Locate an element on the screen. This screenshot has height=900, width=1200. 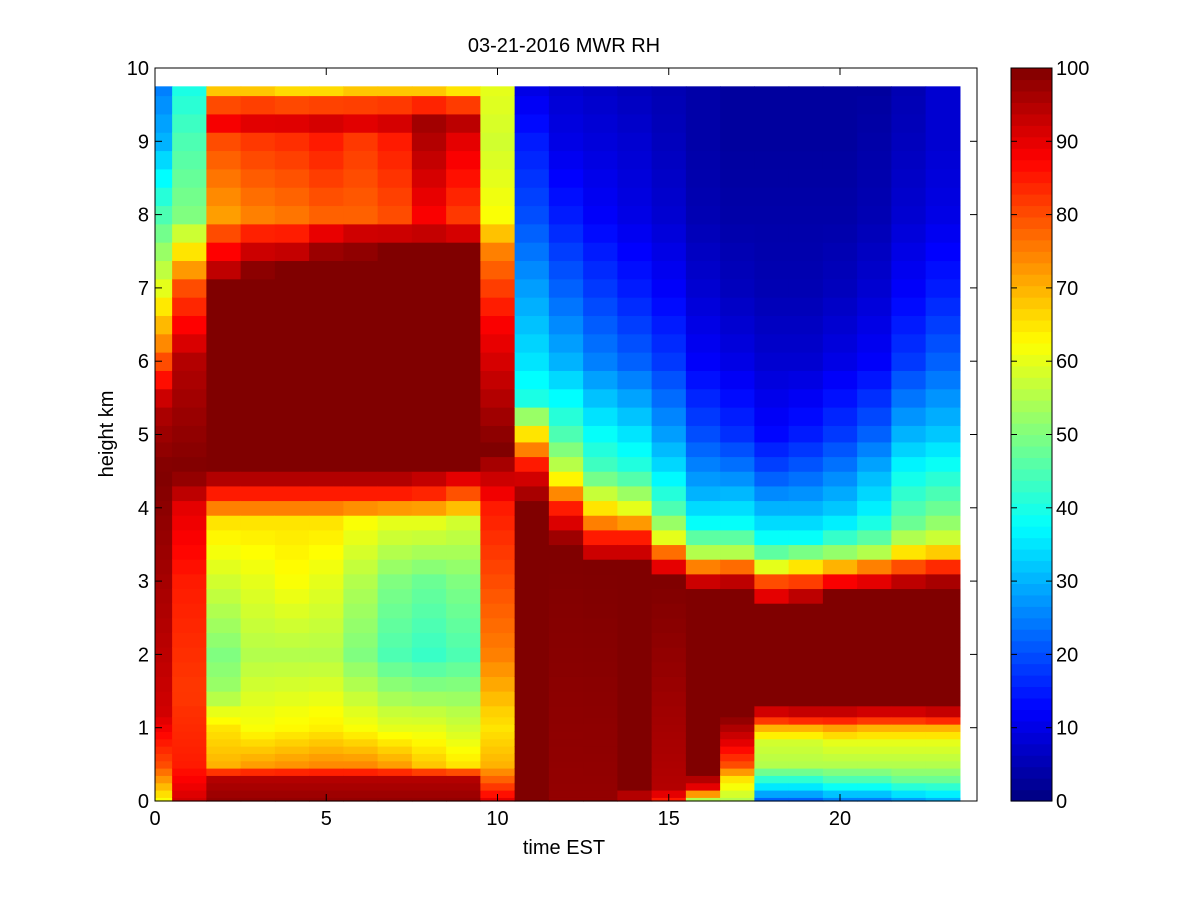
y-tick-label: 7 is located at coordinates (143, 289).